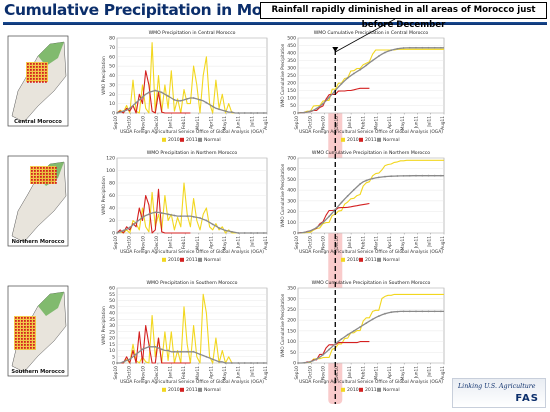 The height and width of the screenshot is (412, 550). I want to click on row2-precip-chart-xtick-6: Mar11, so click(198, 373).